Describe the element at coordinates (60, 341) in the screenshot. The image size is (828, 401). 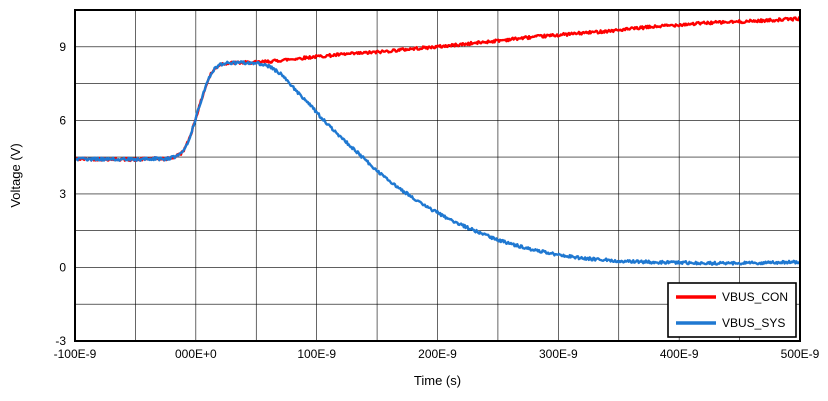
I see `y-tick-label: -3` at that location.